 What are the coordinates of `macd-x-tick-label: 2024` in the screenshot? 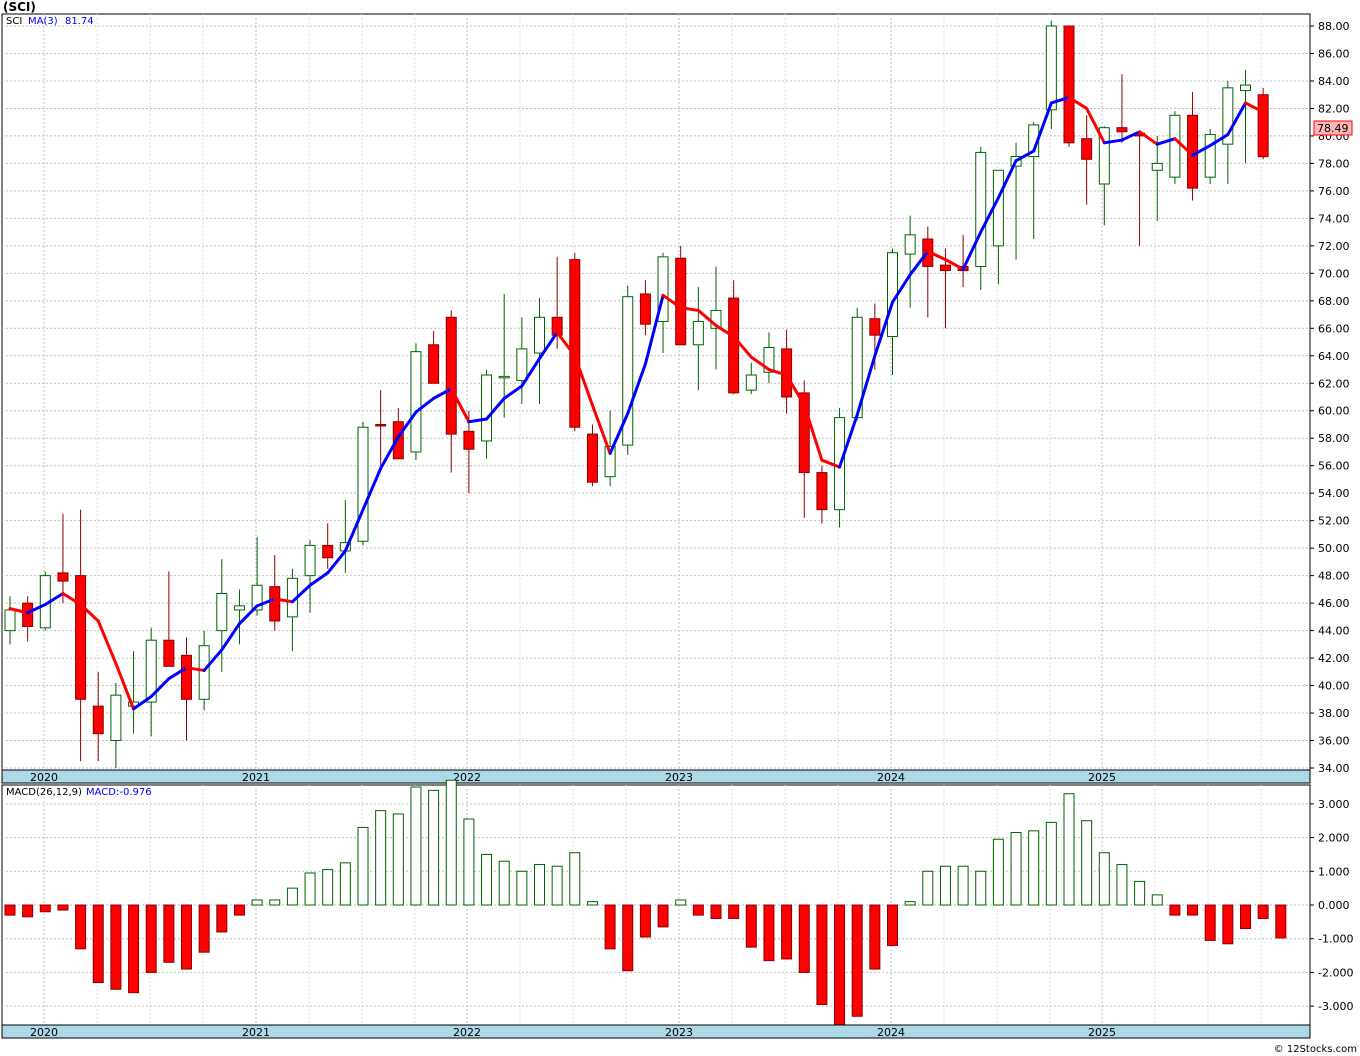 It's located at (891, 1032).